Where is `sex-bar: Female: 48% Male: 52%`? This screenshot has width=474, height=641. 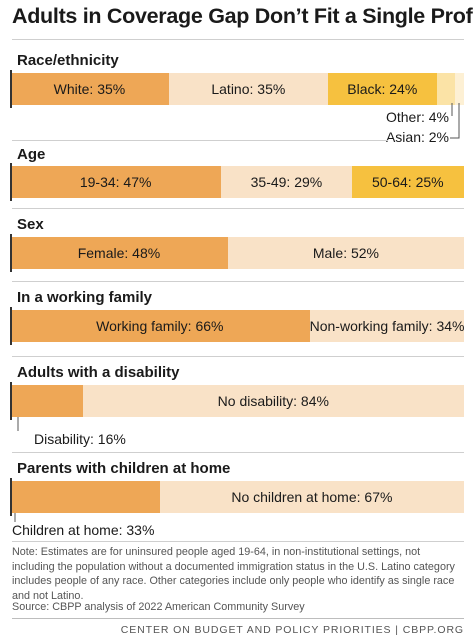
sex-bar: Female: 48% Male: 52% is located at coordinates (237, 253).